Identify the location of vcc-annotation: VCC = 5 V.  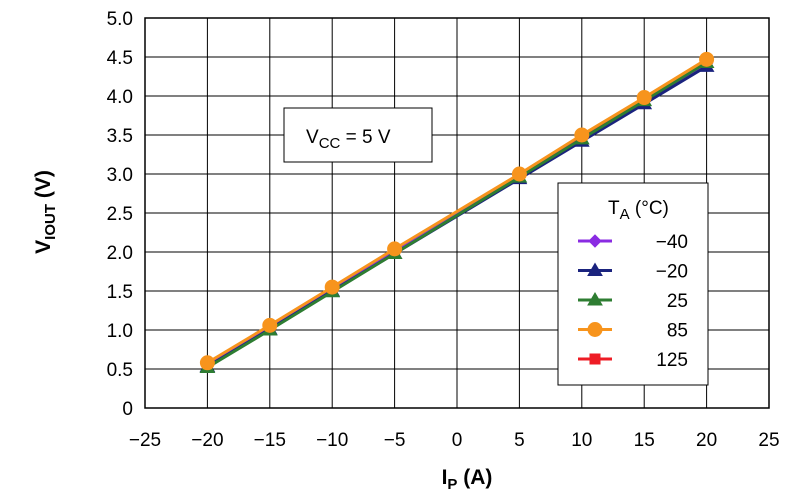
(358, 135).